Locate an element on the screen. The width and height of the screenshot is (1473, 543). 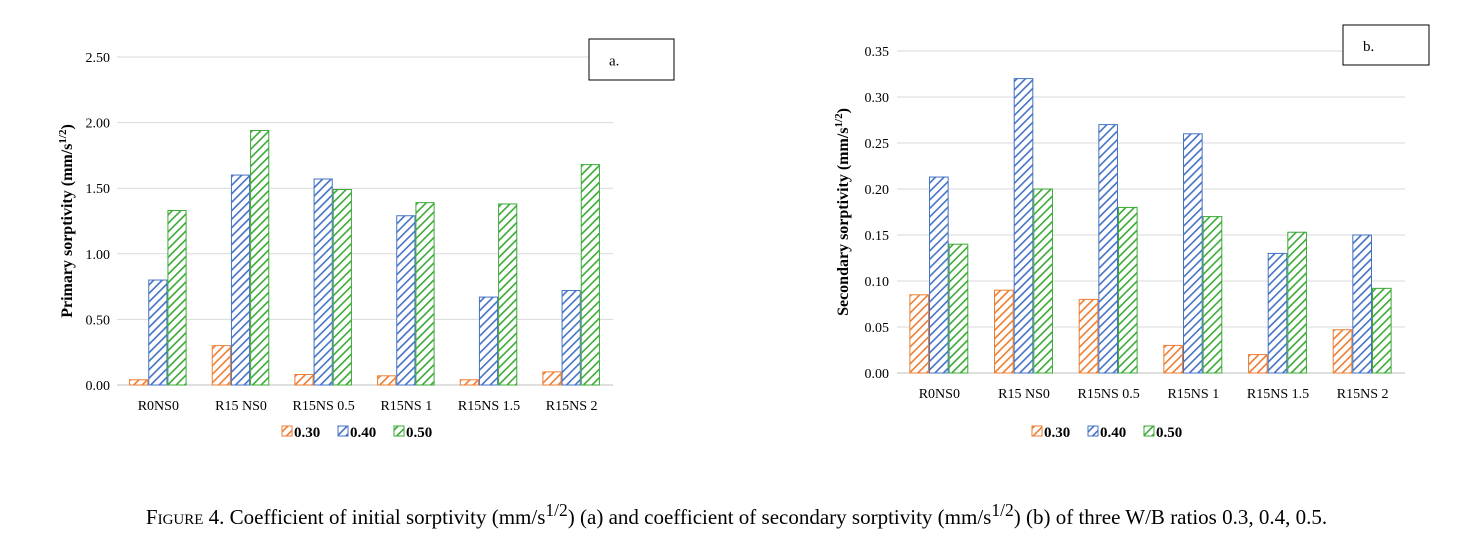
chart-a-category-label: R15NS 1 is located at coordinates (406, 406).